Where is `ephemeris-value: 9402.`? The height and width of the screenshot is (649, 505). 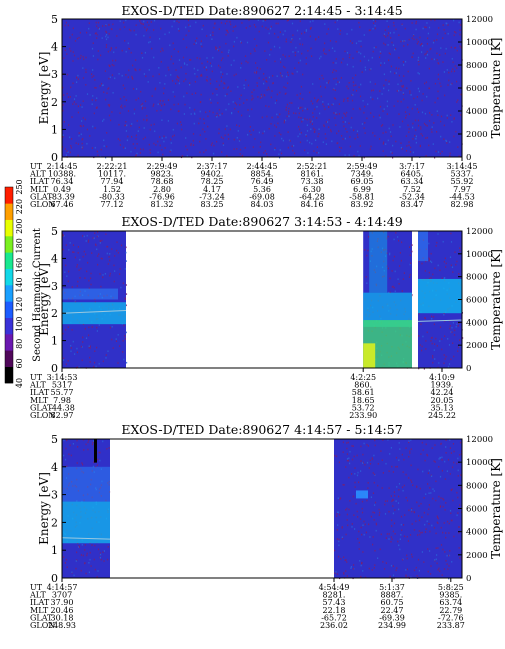
ephemeris-value: 9402. is located at coordinates (212, 174).